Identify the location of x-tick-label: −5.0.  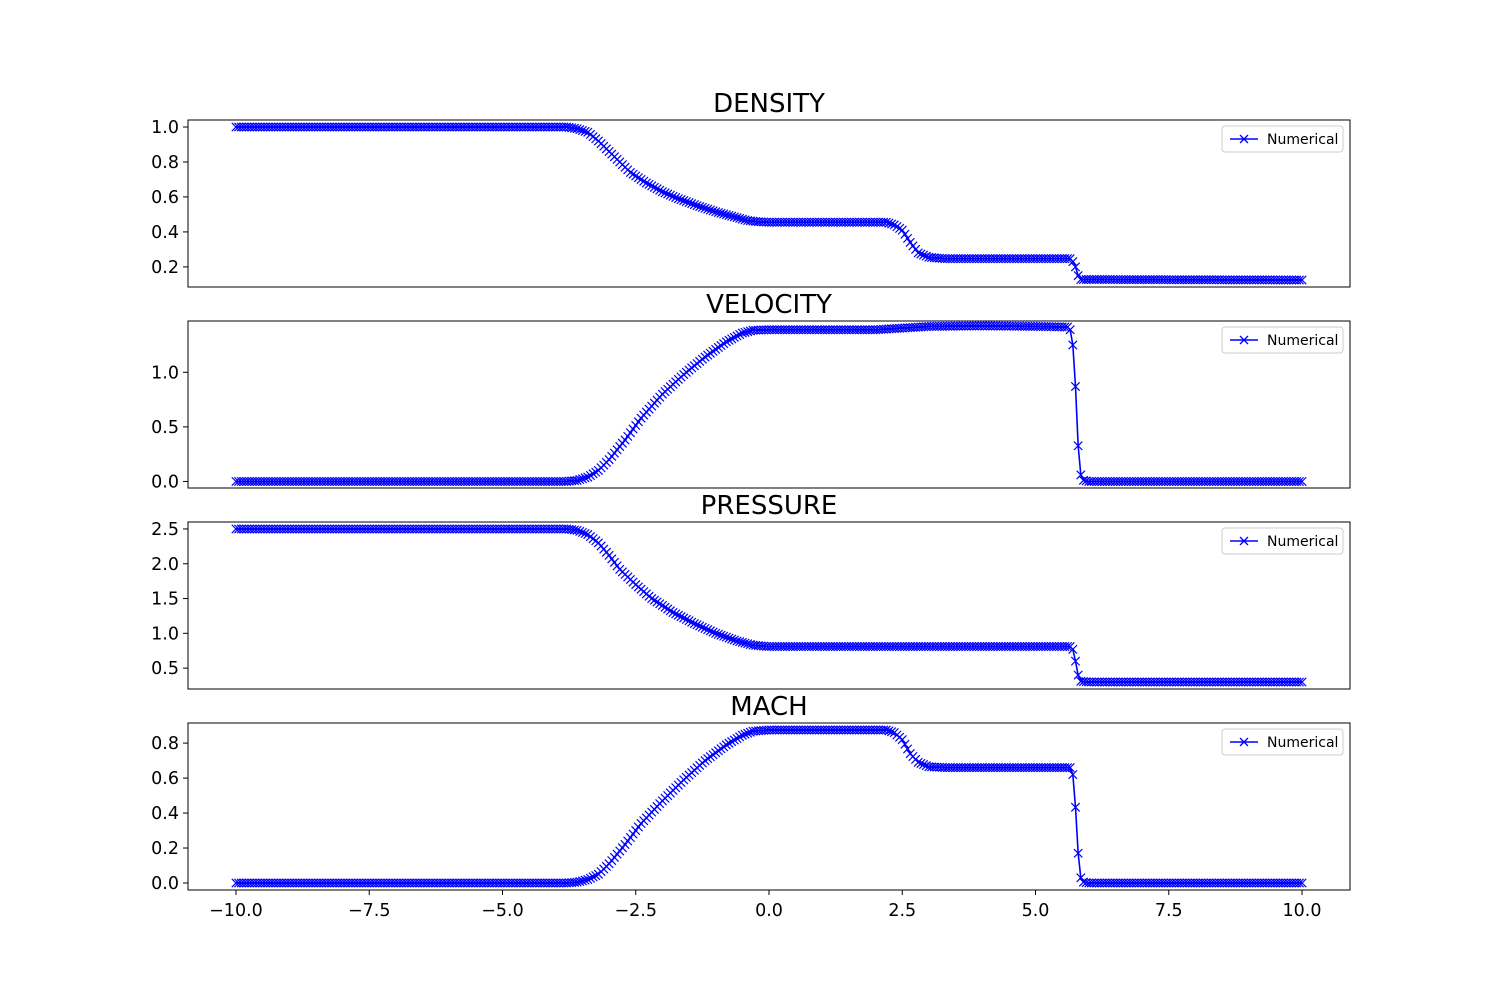
(502, 911).